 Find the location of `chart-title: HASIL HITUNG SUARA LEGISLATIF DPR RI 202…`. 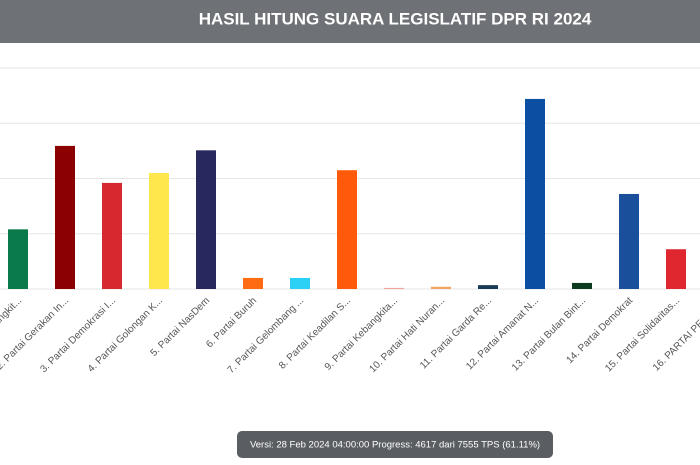

chart-title: HASIL HITUNG SUARA LEGISLATIF DPR RI 202… is located at coordinates (395, 18).